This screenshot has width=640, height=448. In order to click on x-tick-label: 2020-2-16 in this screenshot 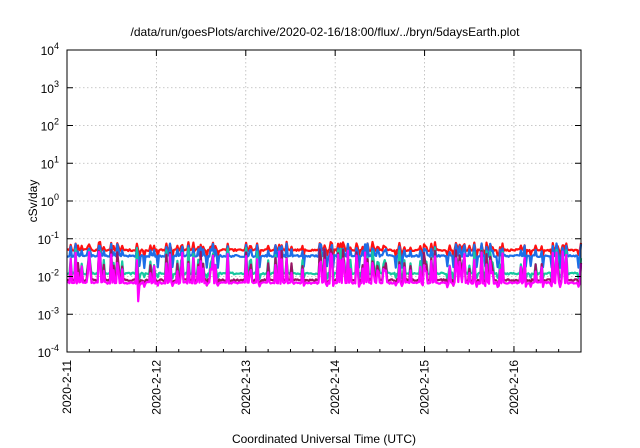, I will do `click(514, 387)`.